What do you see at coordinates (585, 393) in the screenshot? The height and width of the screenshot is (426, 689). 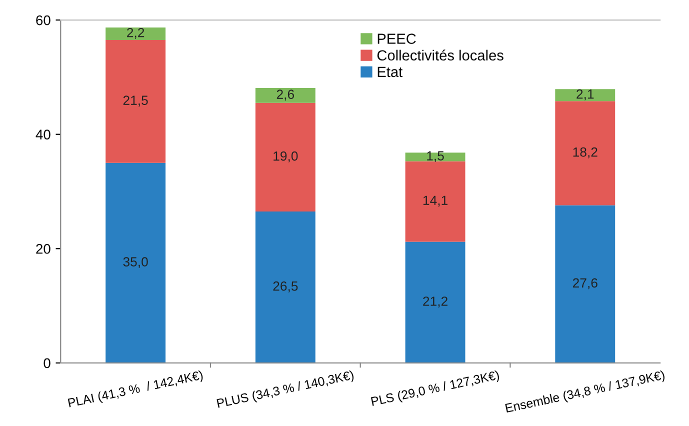 I see `x-tick-label: Ensemble (34,8 % / 137,9K€)` at bounding box center [585, 393].